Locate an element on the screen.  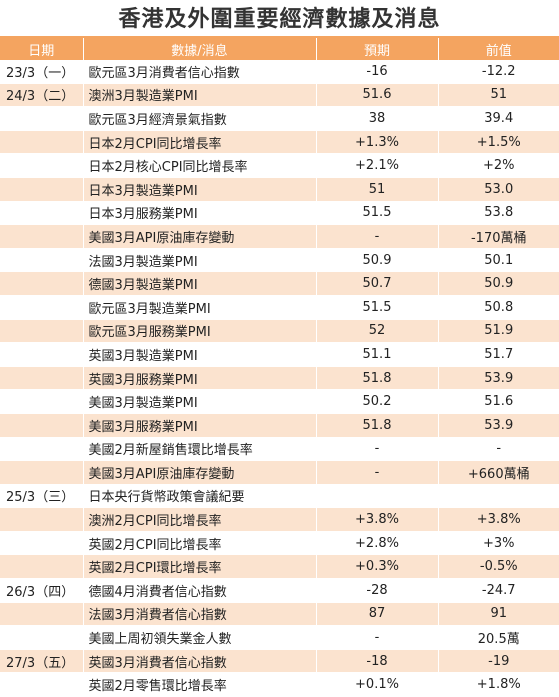
cell-item: 歐元區3月經濟景氣指數 is located at coordinates (199, 118).